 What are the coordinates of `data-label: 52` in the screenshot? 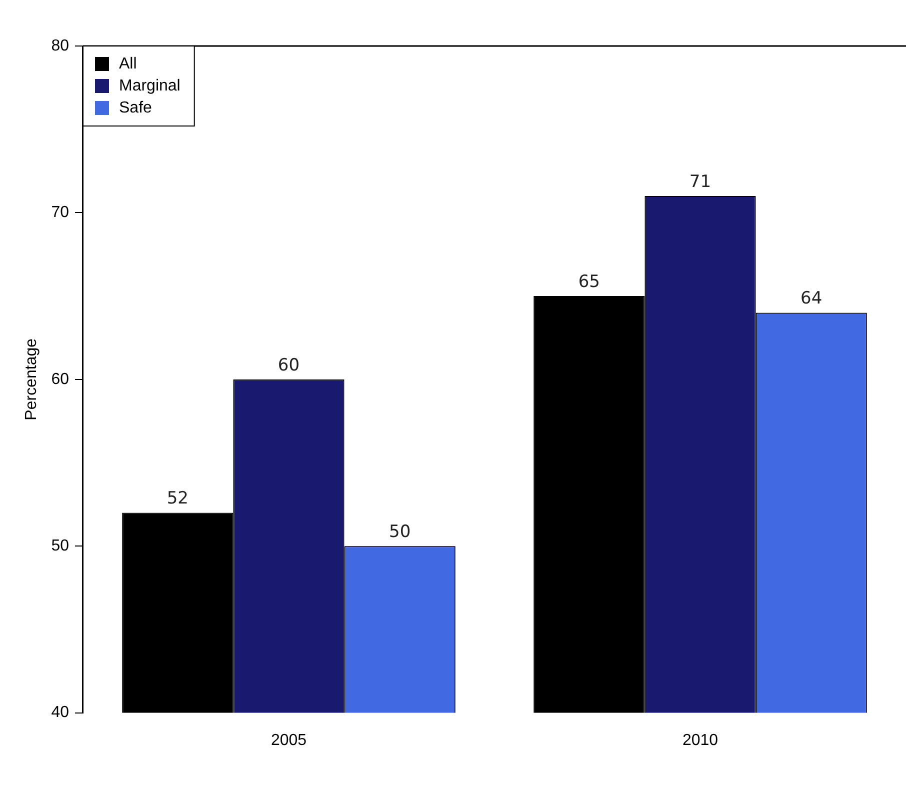 It's located at (177, 498).